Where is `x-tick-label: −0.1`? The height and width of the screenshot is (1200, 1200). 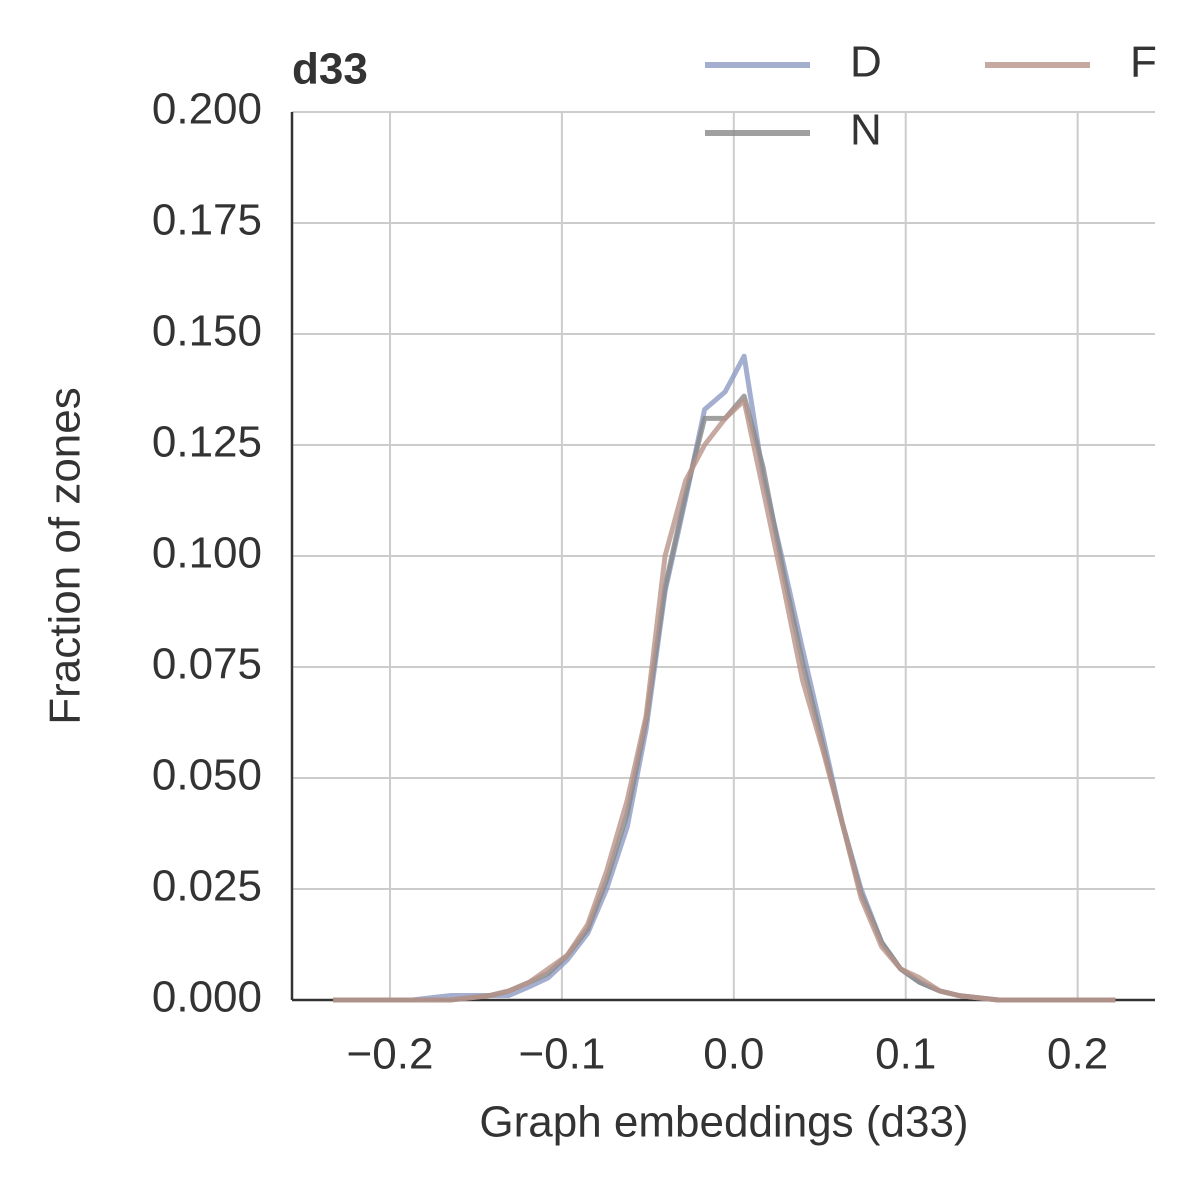
x-tick-label: −0.1 is located at coordinates (561, 1054).